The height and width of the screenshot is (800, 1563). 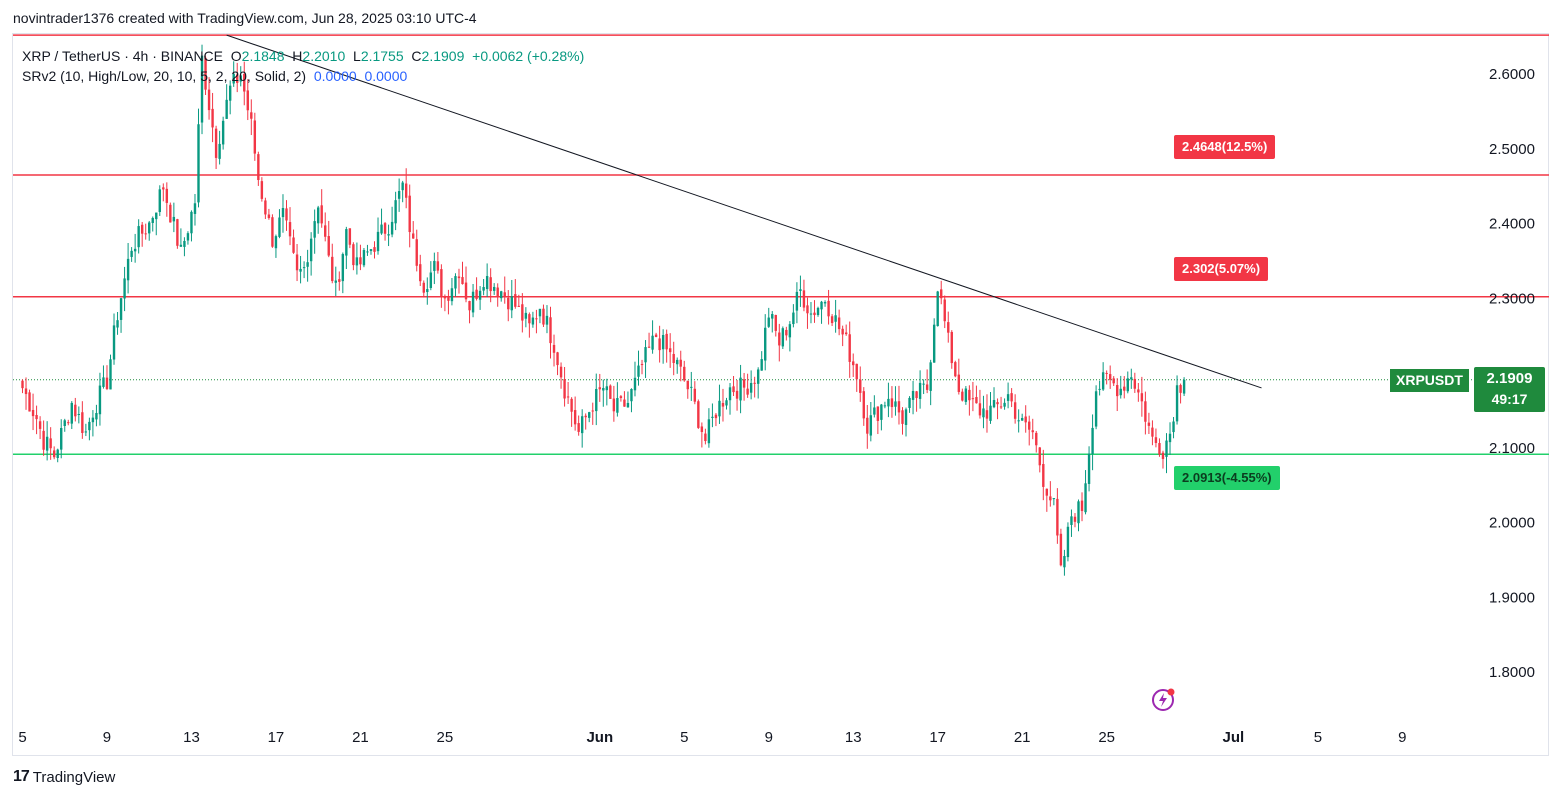 I want to click on bar-countdown: 49:17, so click(x=1509, y=399).